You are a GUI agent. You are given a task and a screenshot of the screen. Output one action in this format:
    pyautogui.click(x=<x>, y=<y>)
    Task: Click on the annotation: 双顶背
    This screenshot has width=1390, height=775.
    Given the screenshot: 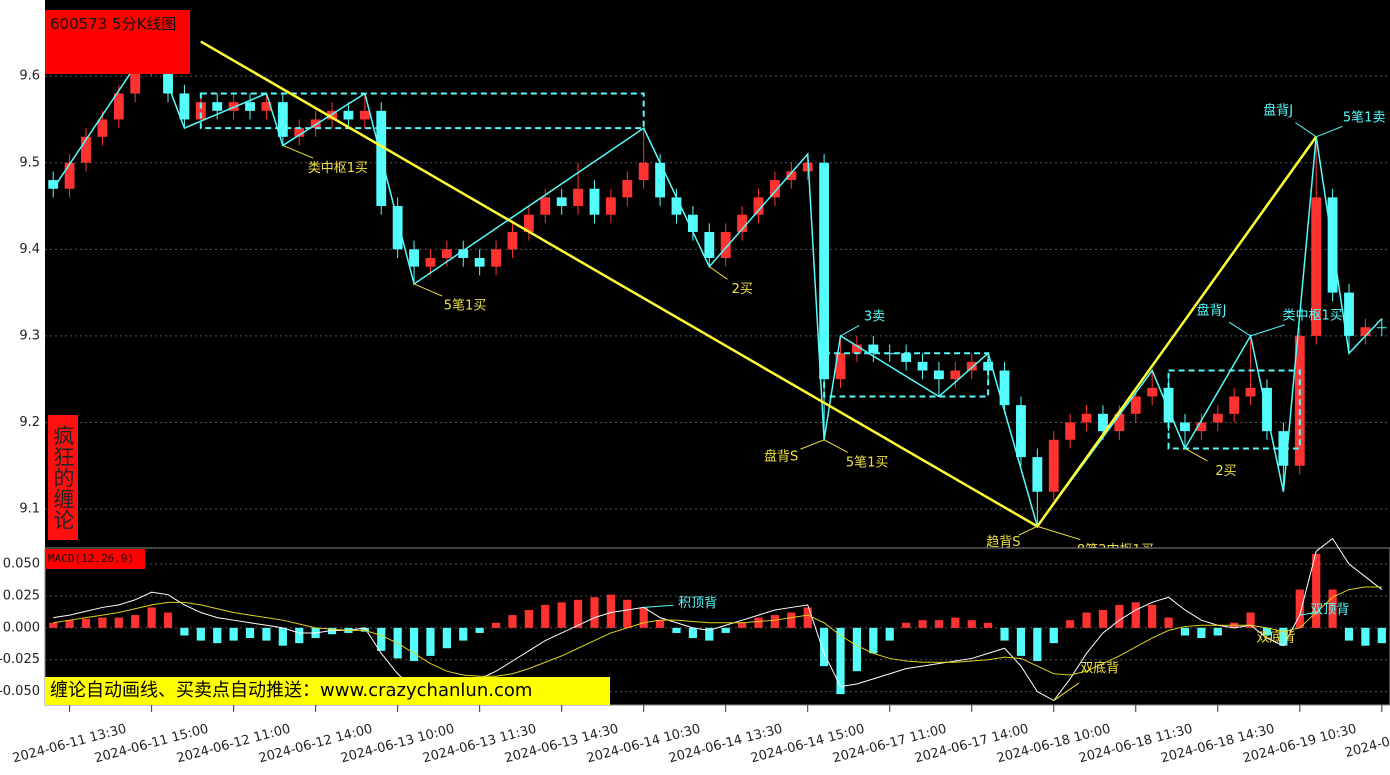 What is the action you would take?
    pyautogui.click(x=1329, y=610)
    